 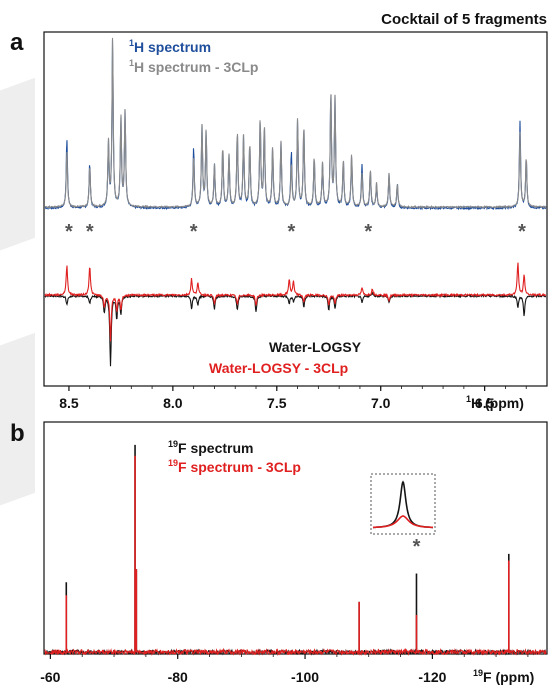 I want to click on x-axis-label-a-sup: 1, so click(x=468, y=399).